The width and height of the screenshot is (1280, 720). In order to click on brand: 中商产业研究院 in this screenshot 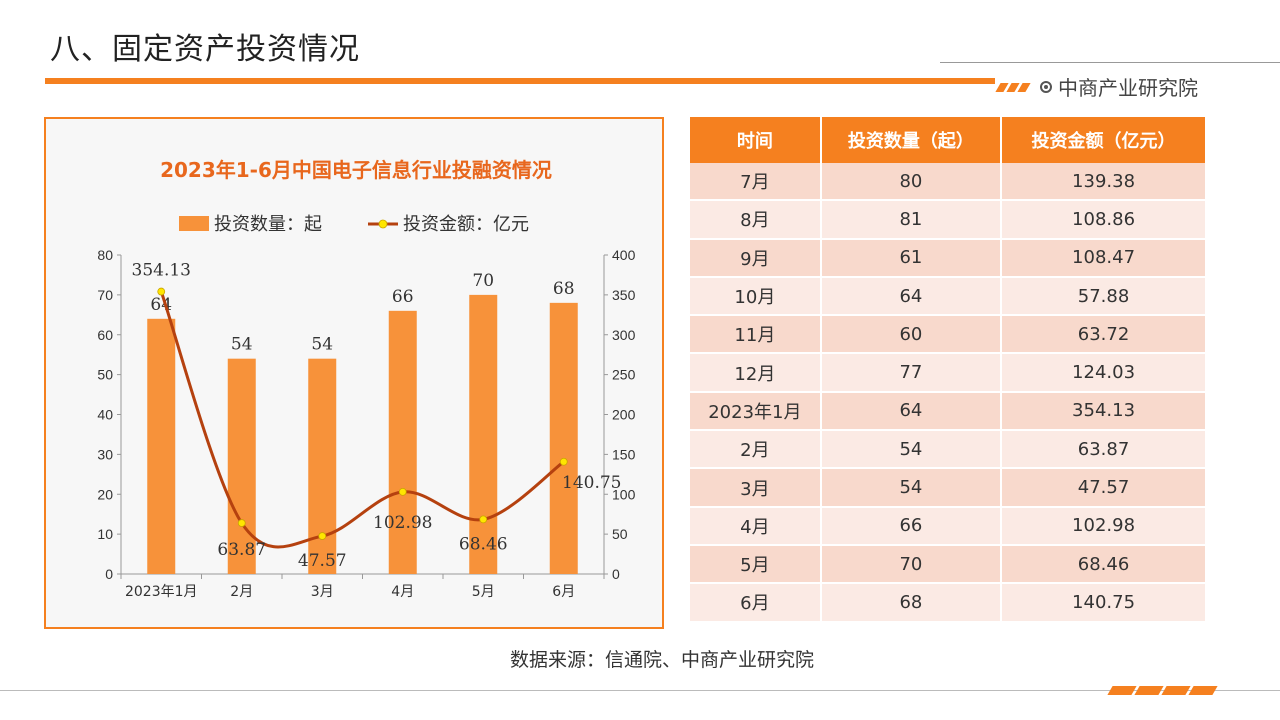, I will do `click(1119, 86)`.